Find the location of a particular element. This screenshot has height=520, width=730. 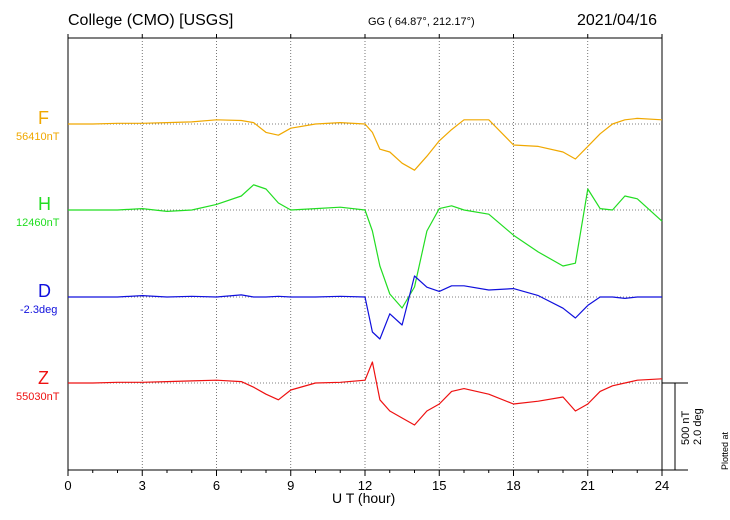

series-line-z is located at coordinates (365, 393).